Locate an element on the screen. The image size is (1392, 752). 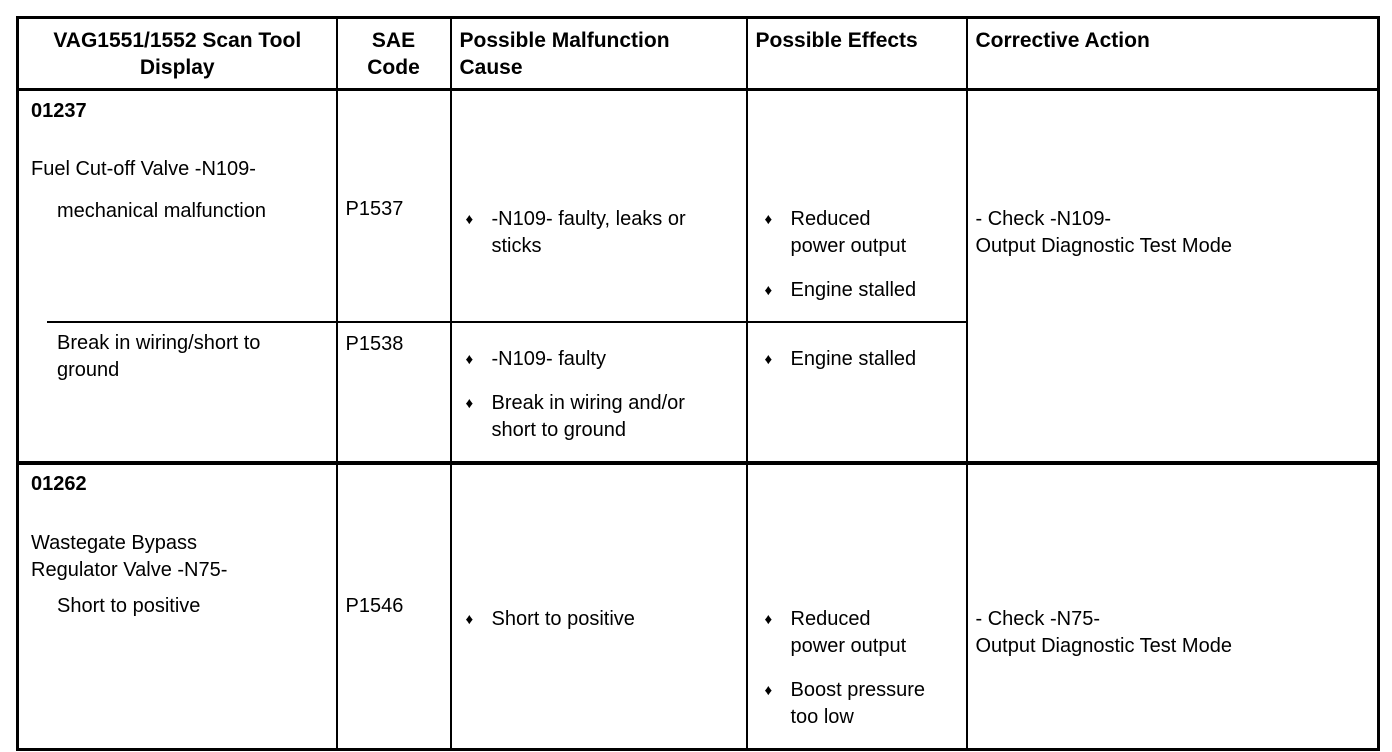
fault-code-01237: 01237 is located at coordinates (59, 111).